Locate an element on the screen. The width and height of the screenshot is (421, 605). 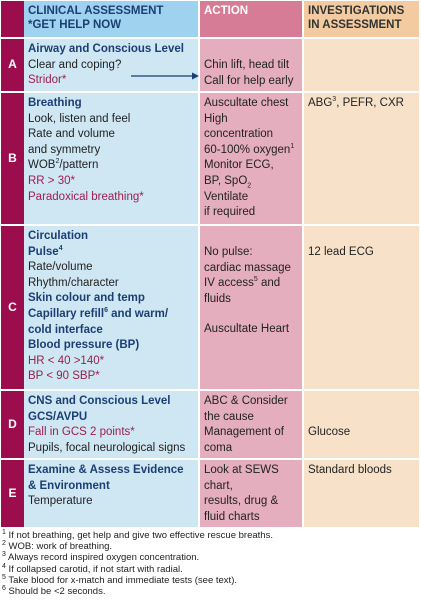
row-c-action-fluids: fluids is located at coordinates (217, 298).